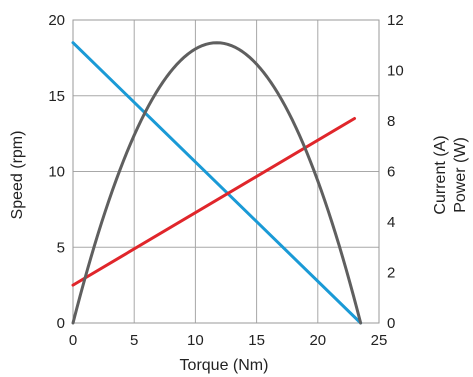 Image resolution: width=473 pixels, height=377 pixels. I want to click on x-tick-labels: 0 5 10 15 20 25, so click(228, 340).